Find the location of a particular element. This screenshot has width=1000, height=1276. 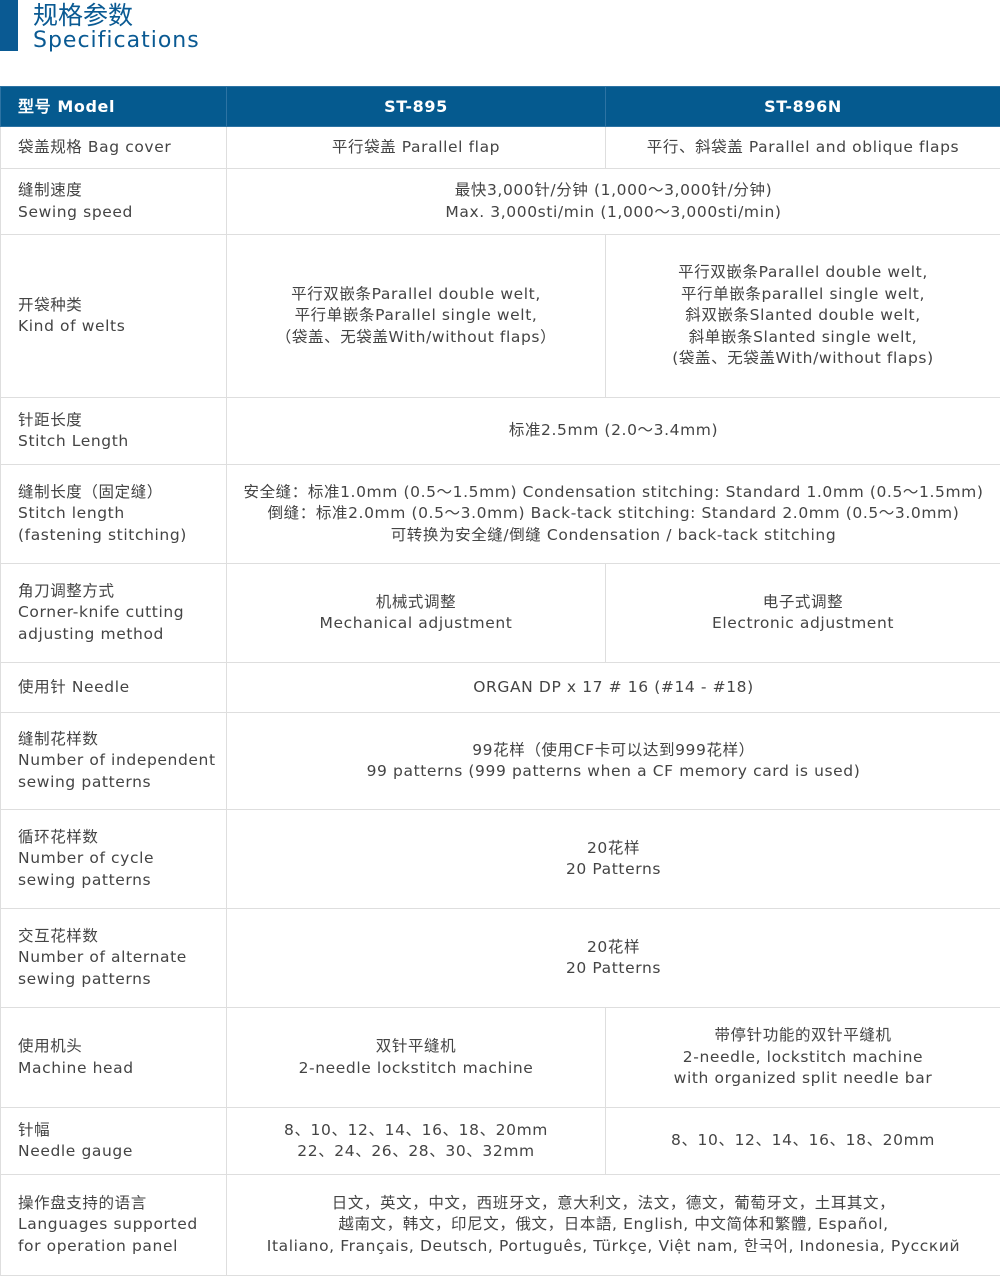

header-row: 型号 Model ST-895 ST-896N is located at coordinates (500, 107).